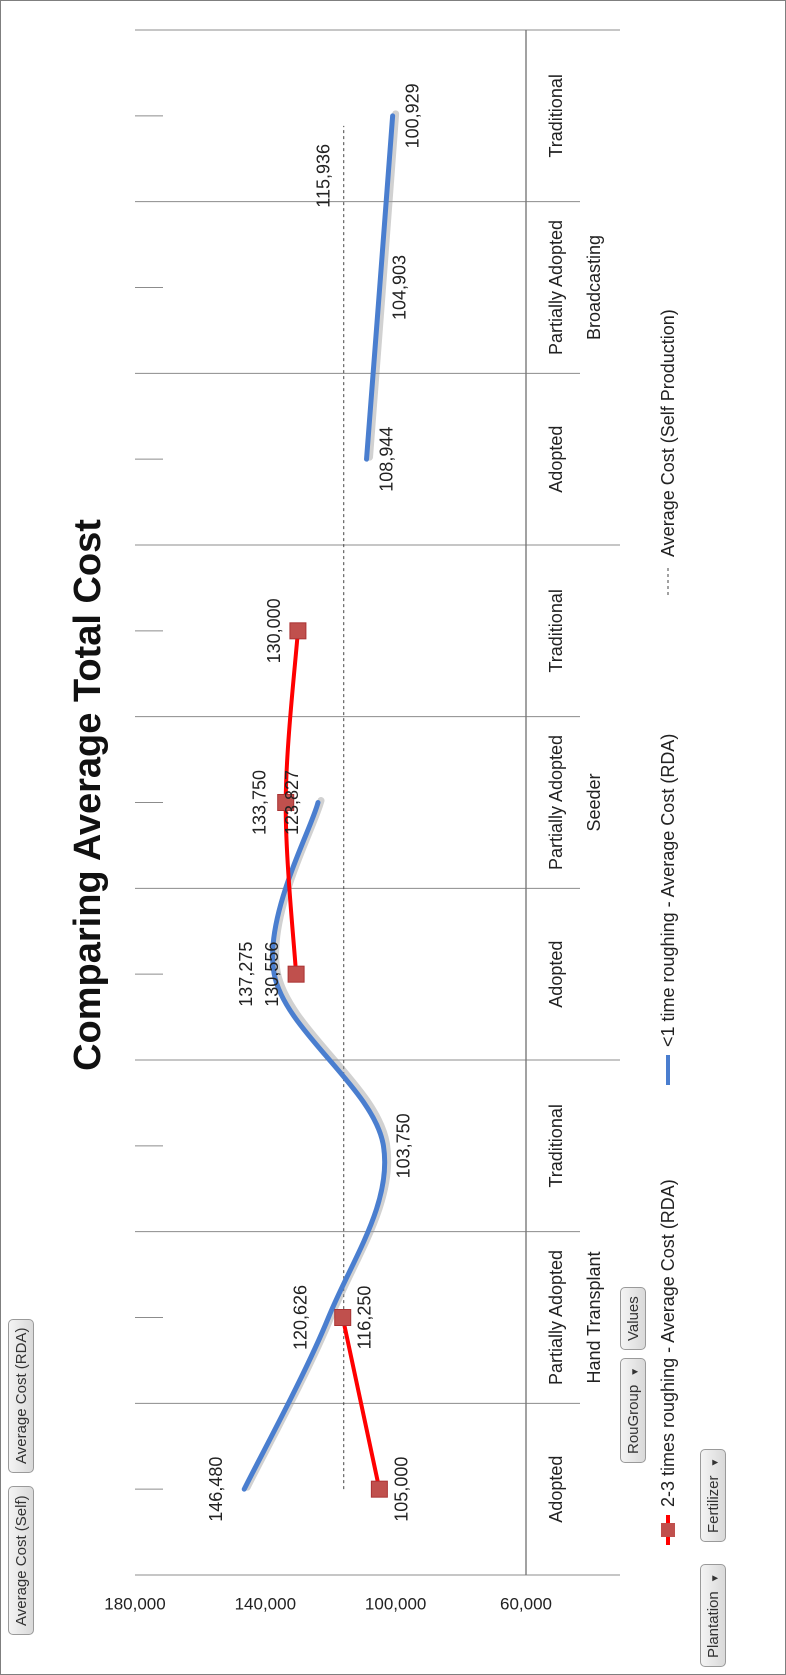  I want to click on data-label: 108,944, so click(387, 459).